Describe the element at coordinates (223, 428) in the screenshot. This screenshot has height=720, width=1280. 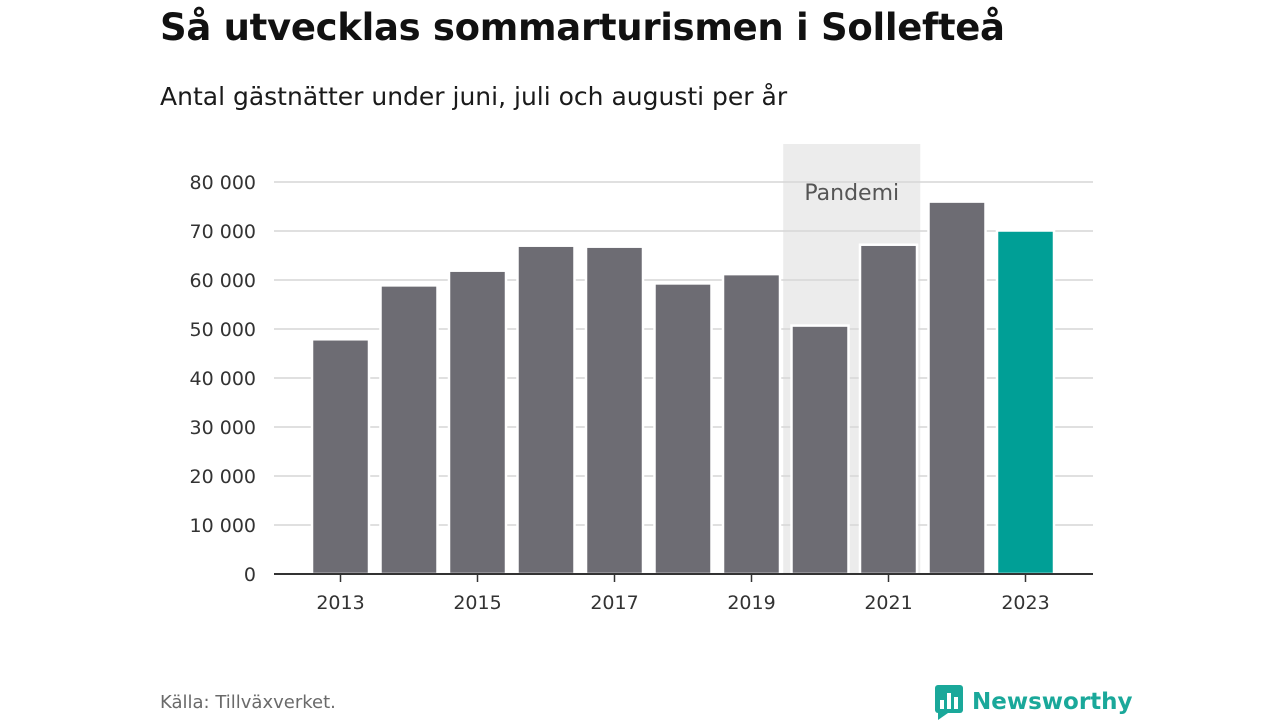
I see `y-tick-label: 30 000` at that location.